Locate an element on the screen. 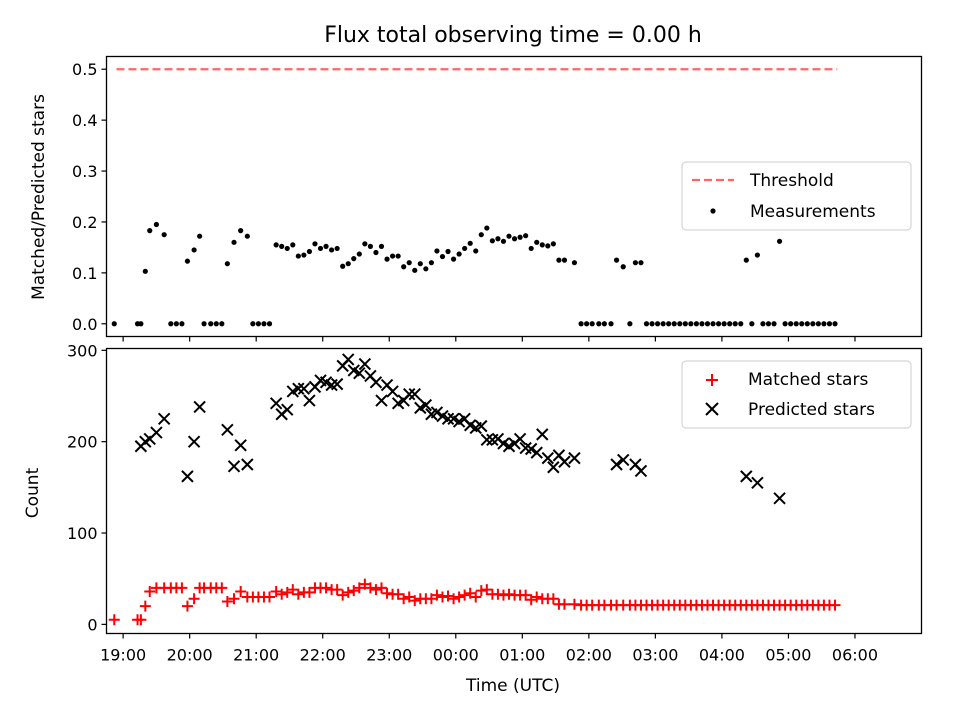 This screenshot has height=720, width=960. top-y-tick-label: 0.4 is located at coordinates (84, 120).